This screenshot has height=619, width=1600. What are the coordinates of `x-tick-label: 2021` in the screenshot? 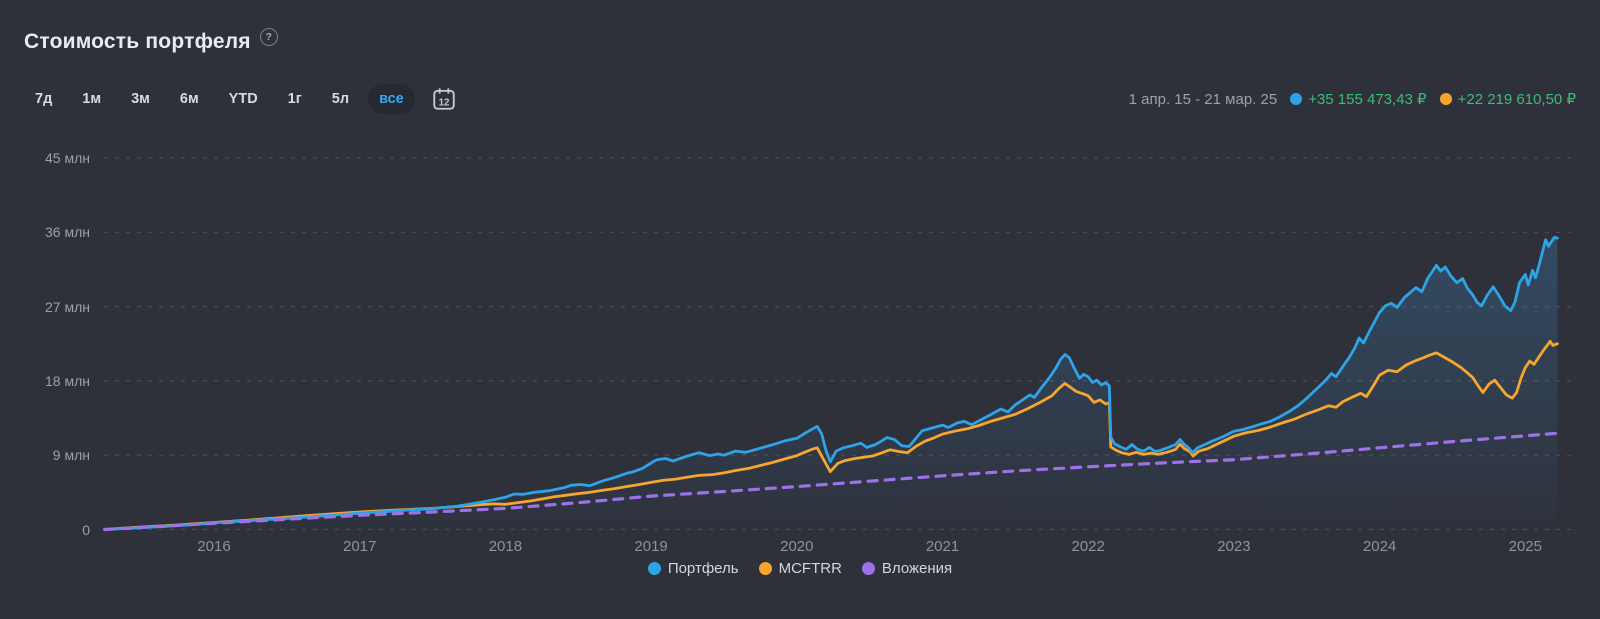 It's located at (942, 546).